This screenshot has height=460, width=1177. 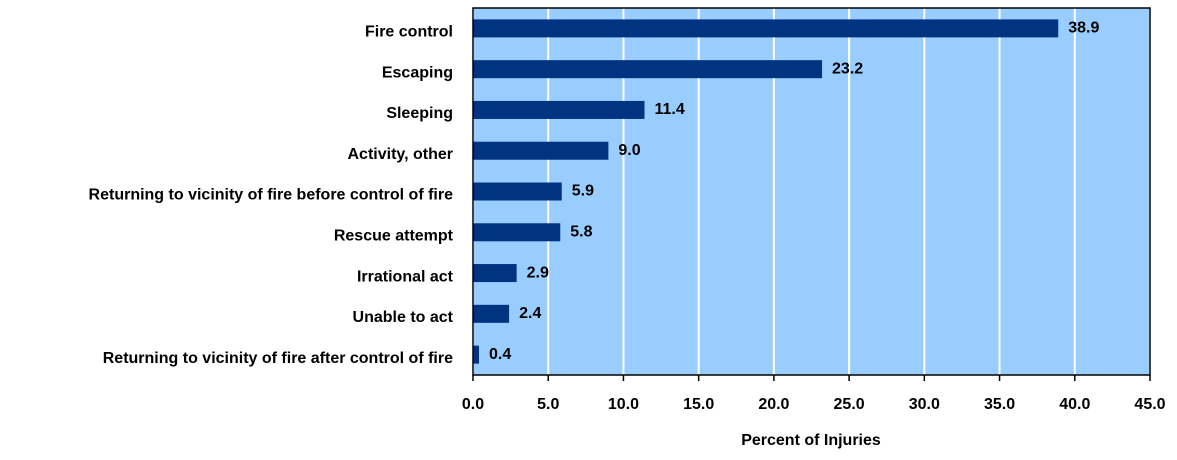 I want to click on value-label: 11.4, so click(x=670, y=109).